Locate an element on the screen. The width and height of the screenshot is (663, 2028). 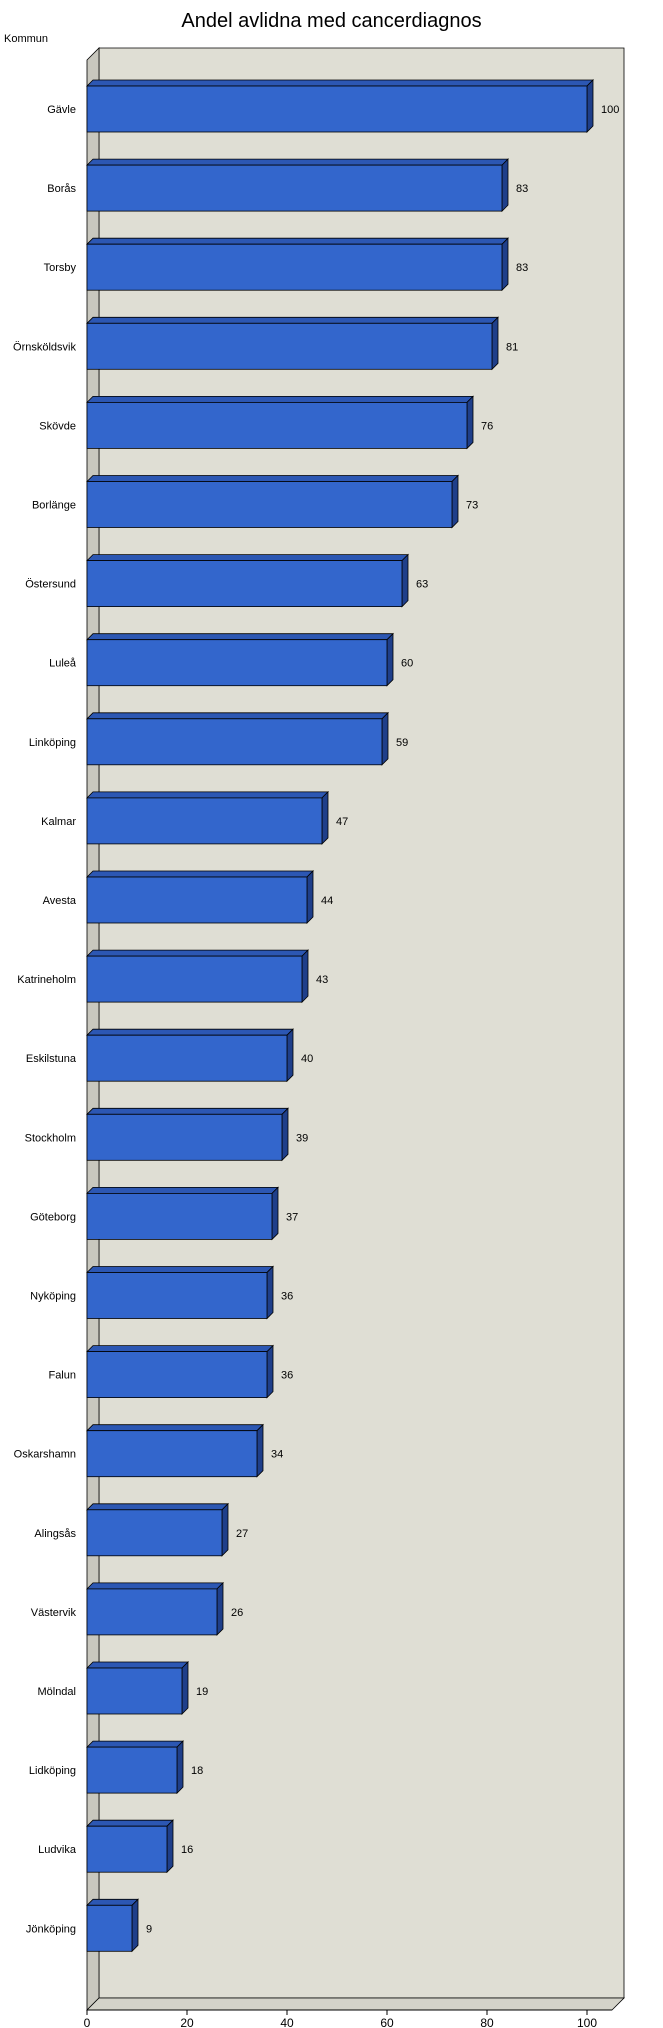
data-label: 47 is located at coordinates (342, 822).